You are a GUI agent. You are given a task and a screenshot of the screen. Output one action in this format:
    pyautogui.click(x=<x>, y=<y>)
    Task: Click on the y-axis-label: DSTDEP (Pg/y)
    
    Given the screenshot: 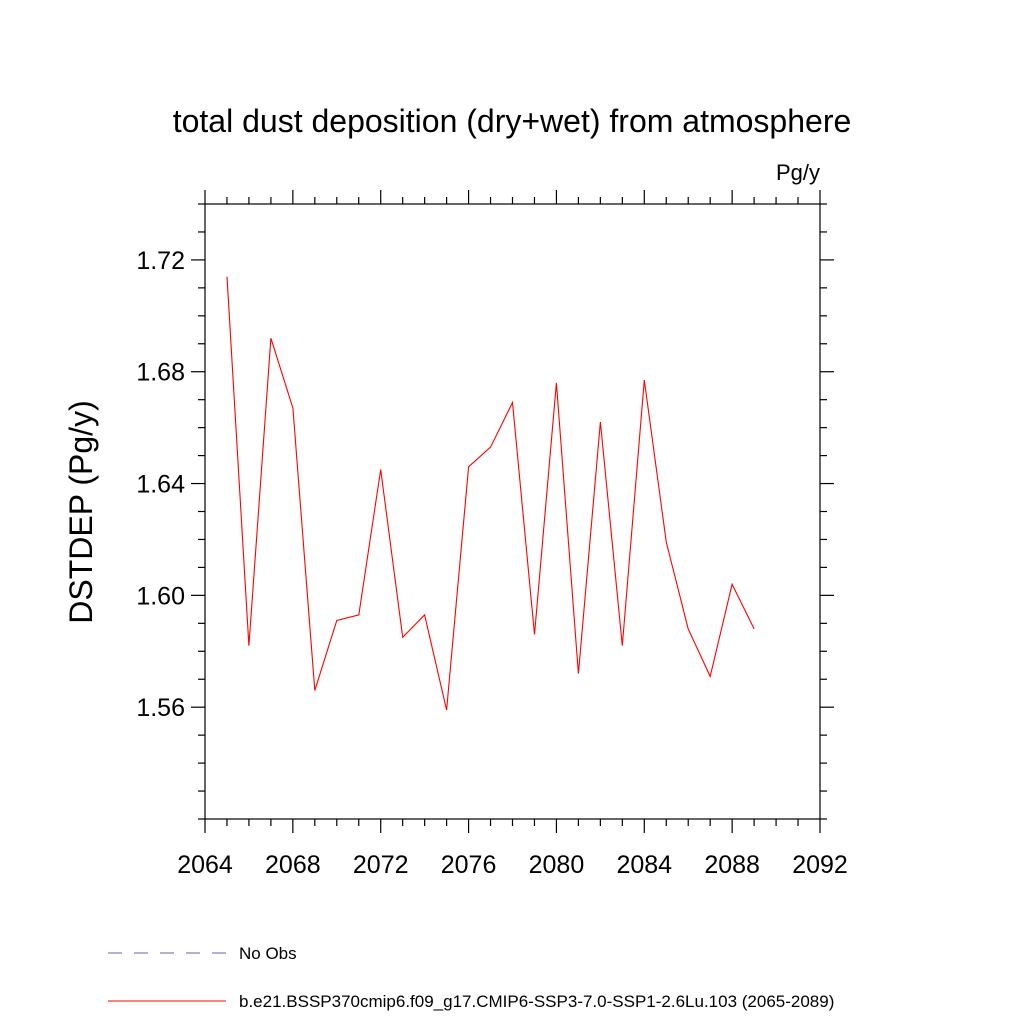 What is the action you would take?
    pyautogui.click(x=81, y=511)
    